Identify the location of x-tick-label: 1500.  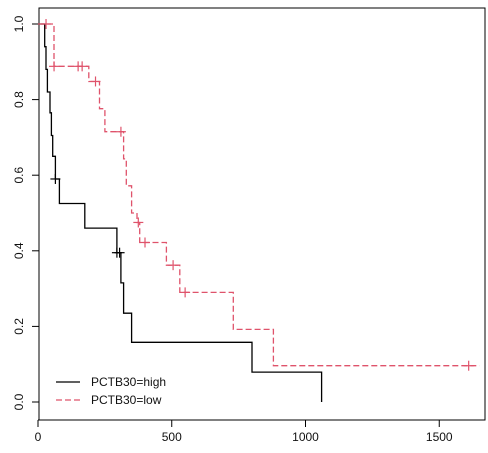
(439, 437).